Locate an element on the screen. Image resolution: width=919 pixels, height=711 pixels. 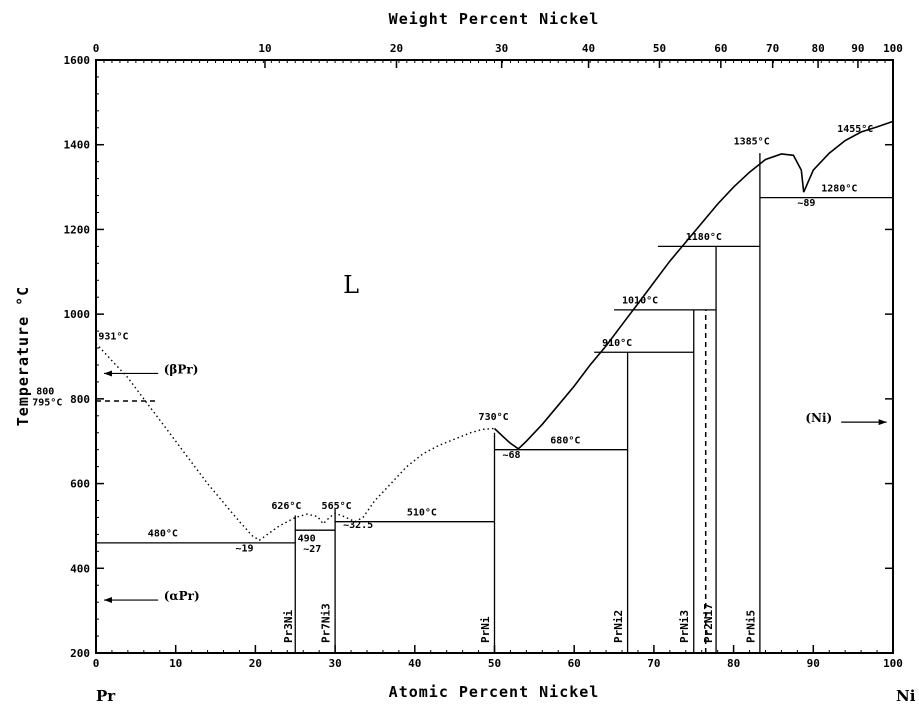
top-tick-label: 90 is located at coordinates (857, 48).